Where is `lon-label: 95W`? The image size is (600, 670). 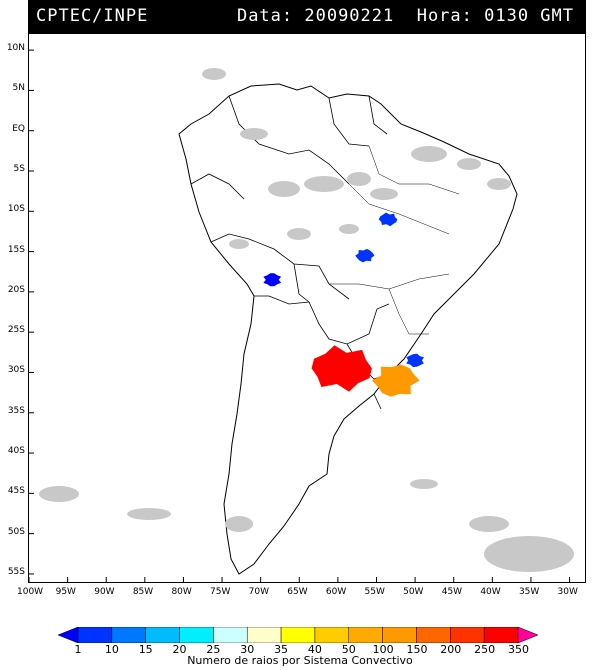
lon-label: 95W is located at coordinates (65, 592).